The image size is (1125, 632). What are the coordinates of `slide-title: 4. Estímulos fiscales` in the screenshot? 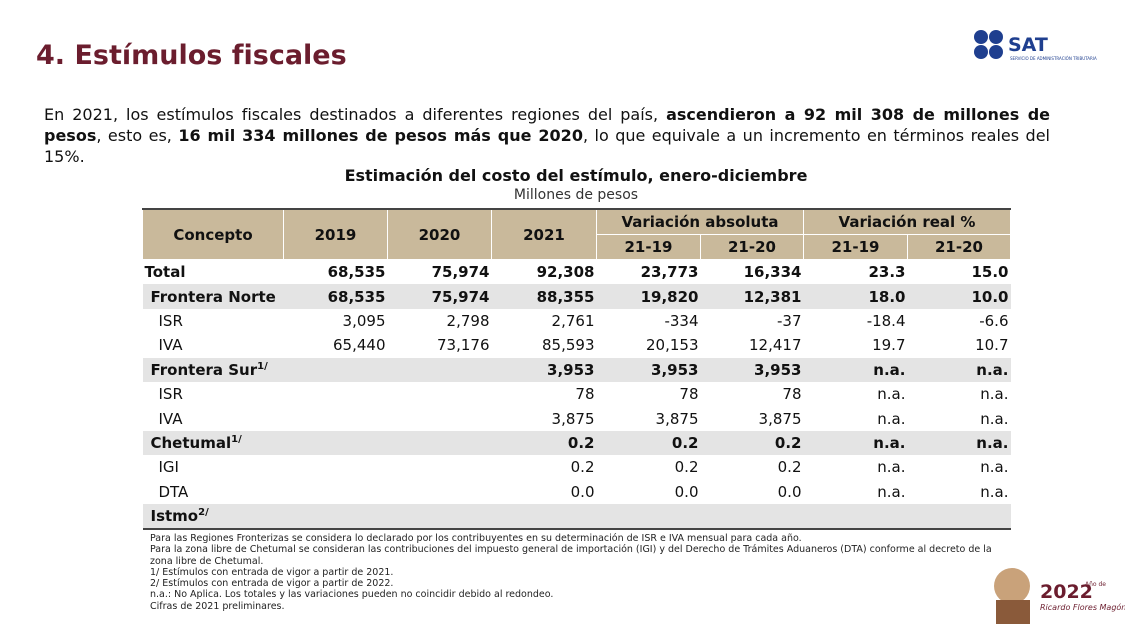 It's located at (191, 55).